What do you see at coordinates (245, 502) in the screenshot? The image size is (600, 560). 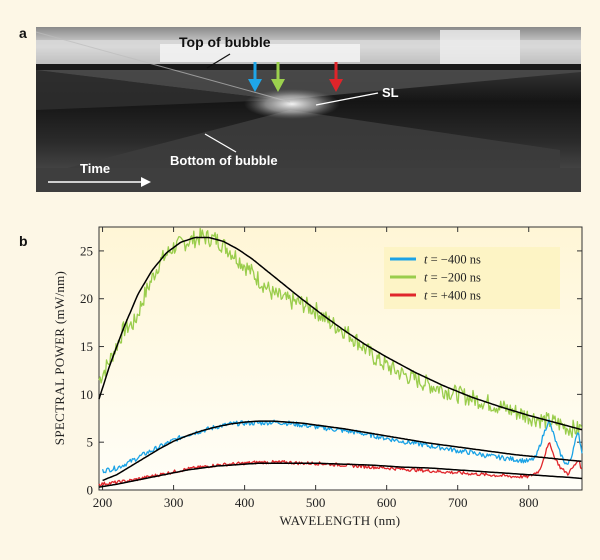 I see `x-tick-label: 400` at bounding box center [245, 502].